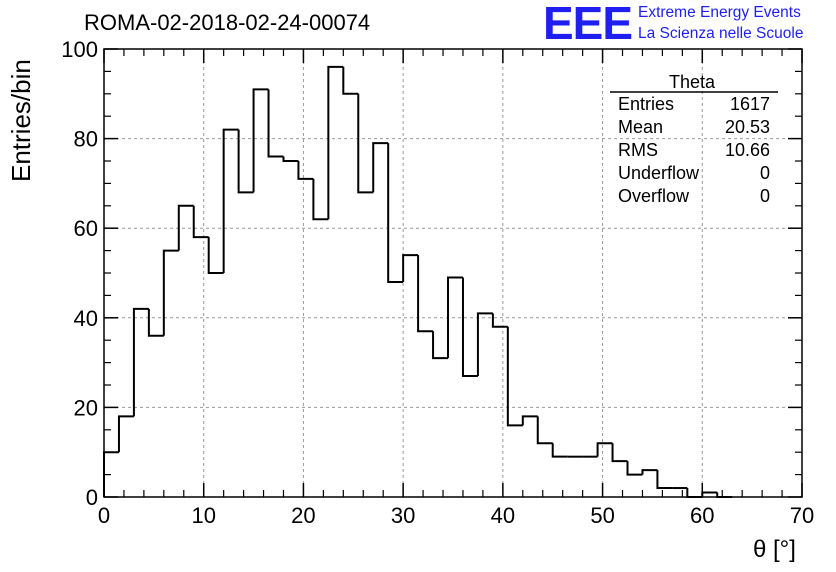  I want to click on x-tick-label: 50, so click(602, 515).